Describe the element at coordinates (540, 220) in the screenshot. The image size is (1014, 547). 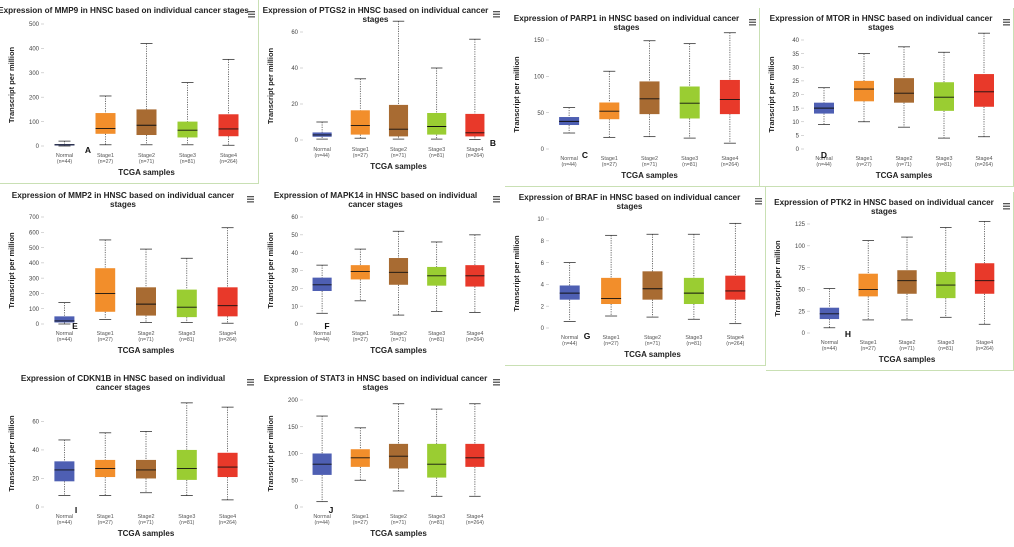
I see `y-tick-label: 10` at that location.